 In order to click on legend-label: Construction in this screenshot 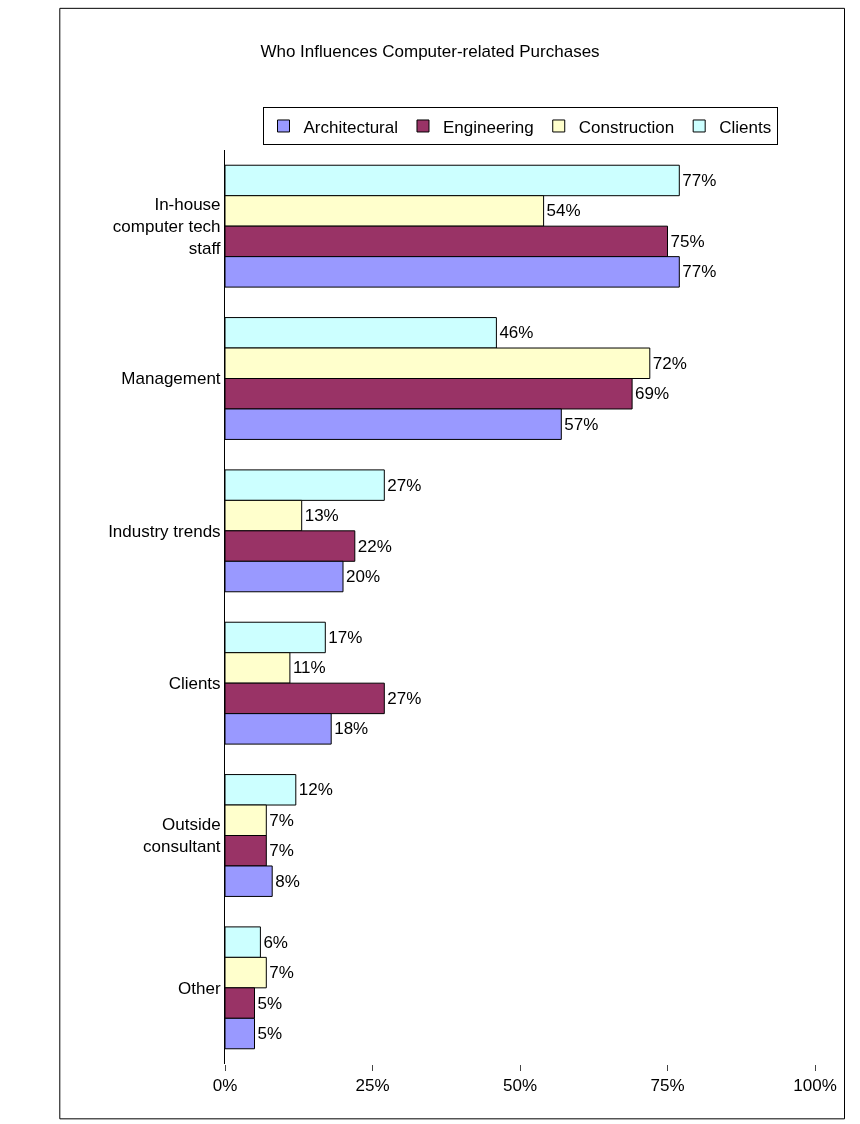, I will do `click(626, 127)`.